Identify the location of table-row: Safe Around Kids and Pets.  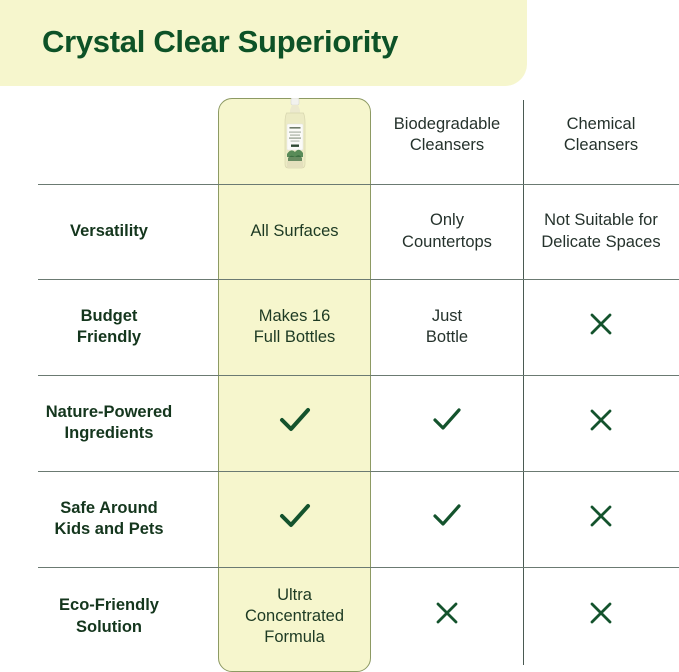
(339, 519).